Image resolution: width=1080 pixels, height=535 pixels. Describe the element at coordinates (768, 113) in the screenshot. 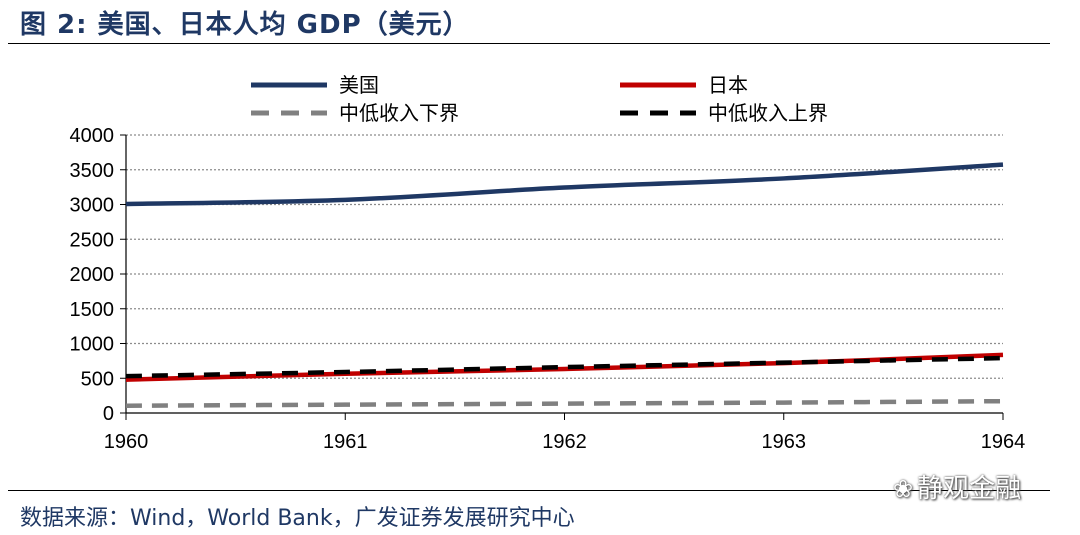

I see `legend-label: 中低收入上界` at that location.